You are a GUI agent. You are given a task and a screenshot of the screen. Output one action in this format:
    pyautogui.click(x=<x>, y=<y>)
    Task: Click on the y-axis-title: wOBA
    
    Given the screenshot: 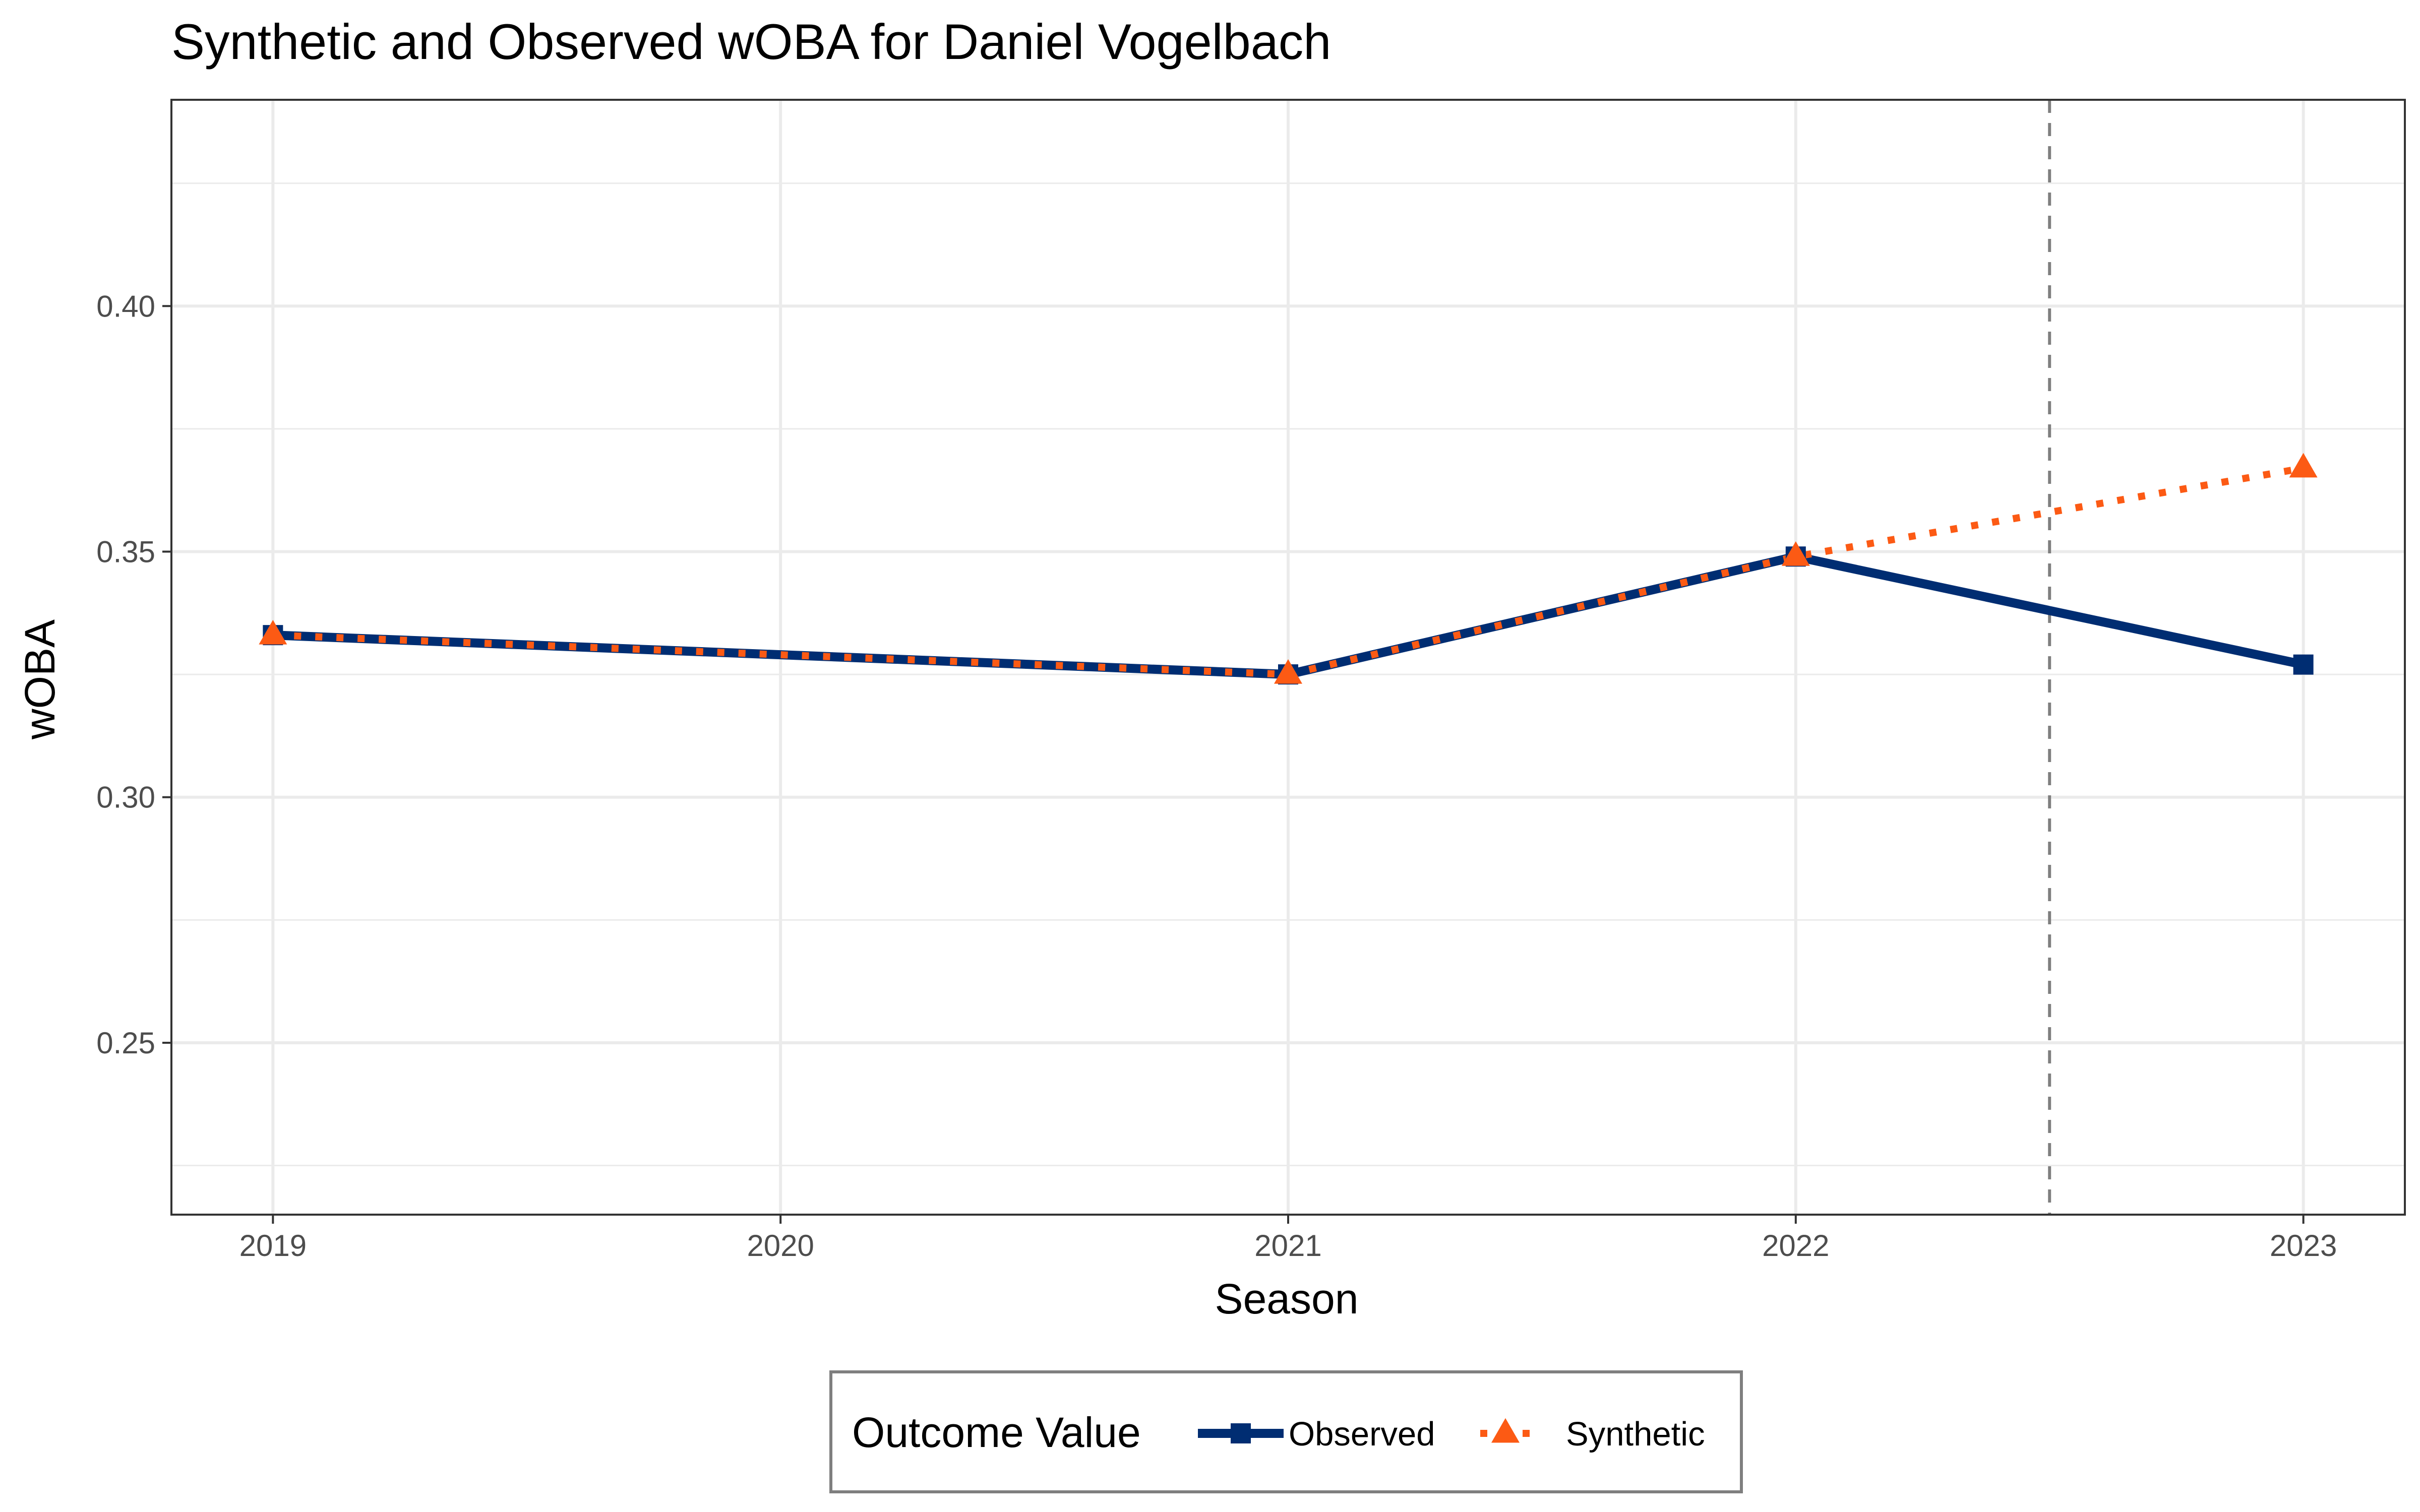 What is the action you would take?
    pyautogui.click(x=40, y=679)
    